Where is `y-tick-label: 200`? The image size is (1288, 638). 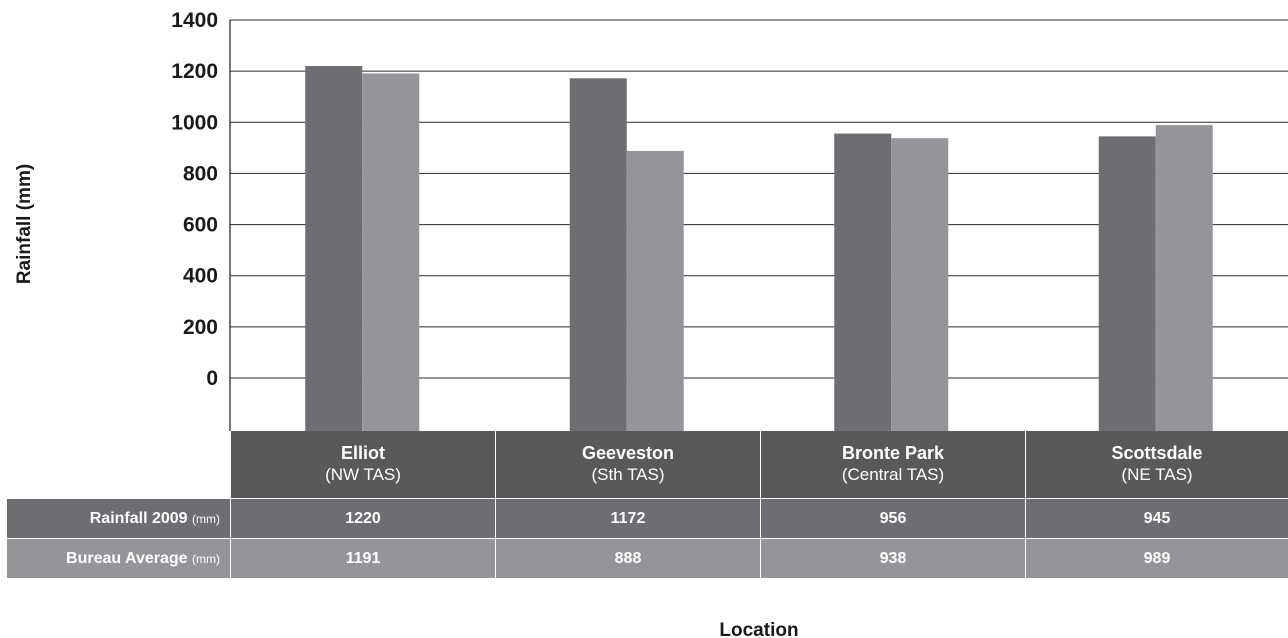
y-tick-label: 200 is located at coordinates (200, 327).